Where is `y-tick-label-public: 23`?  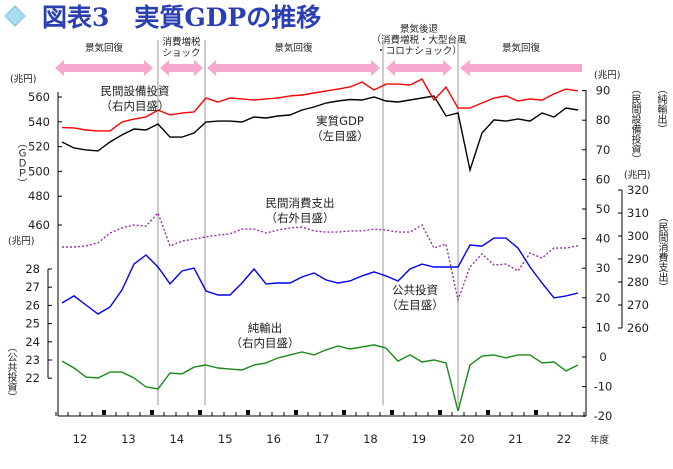
y-tick-label-public: 23 is located at coordinates (32, 360).